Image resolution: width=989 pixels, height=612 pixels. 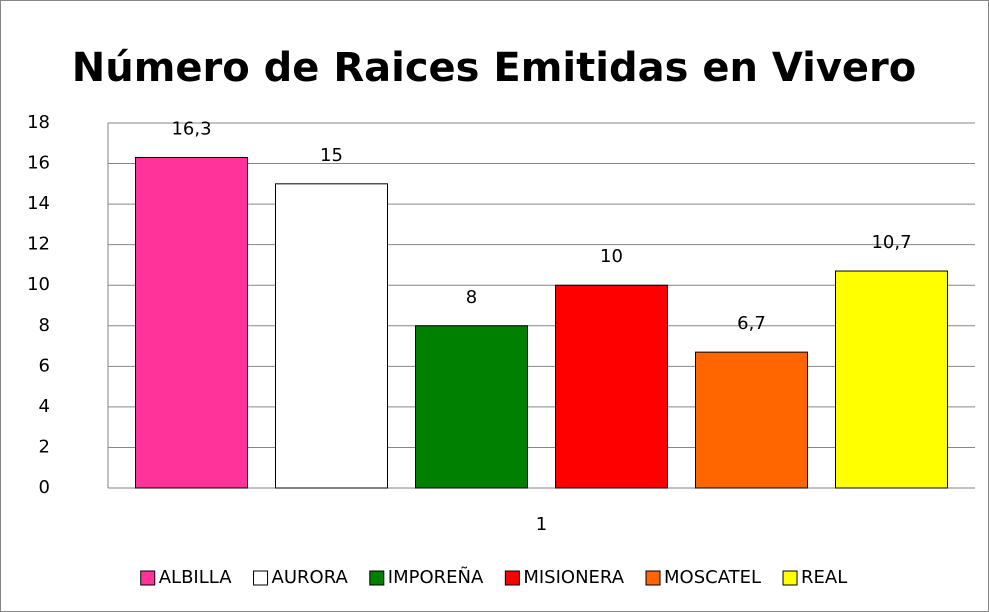 What do you see at coordinates (44, 406) in the screenshot?
I see `y-tick-label: 4` at bounding box center [44, 406].